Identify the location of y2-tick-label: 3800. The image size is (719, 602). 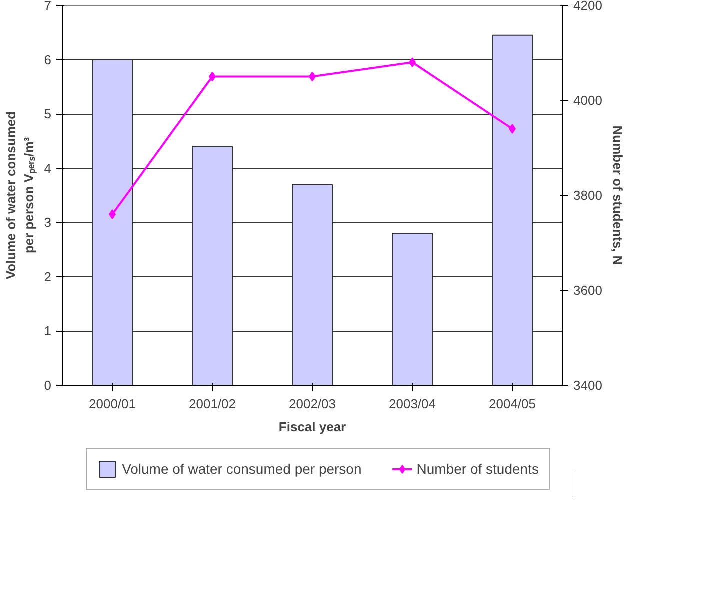
(588, 195).